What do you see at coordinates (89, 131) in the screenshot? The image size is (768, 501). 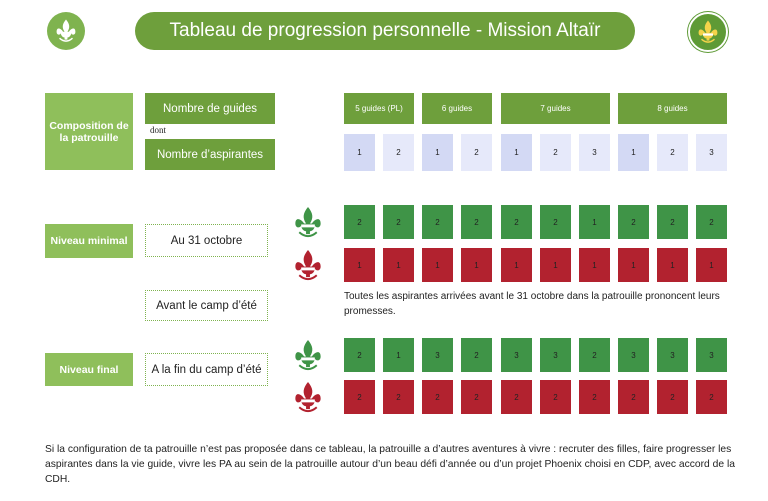 I see `composition-label: Composition de la patrouille` at bounding box center [89, 131].